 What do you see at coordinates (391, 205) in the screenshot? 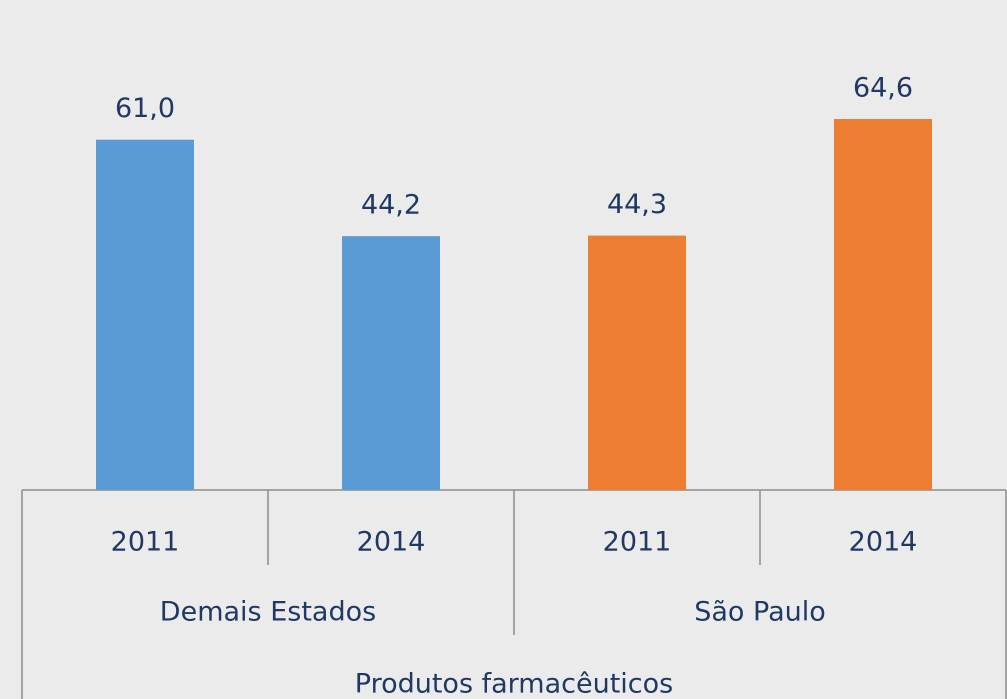
I see `data-label: 44,2` at bounding box center [391, 205].